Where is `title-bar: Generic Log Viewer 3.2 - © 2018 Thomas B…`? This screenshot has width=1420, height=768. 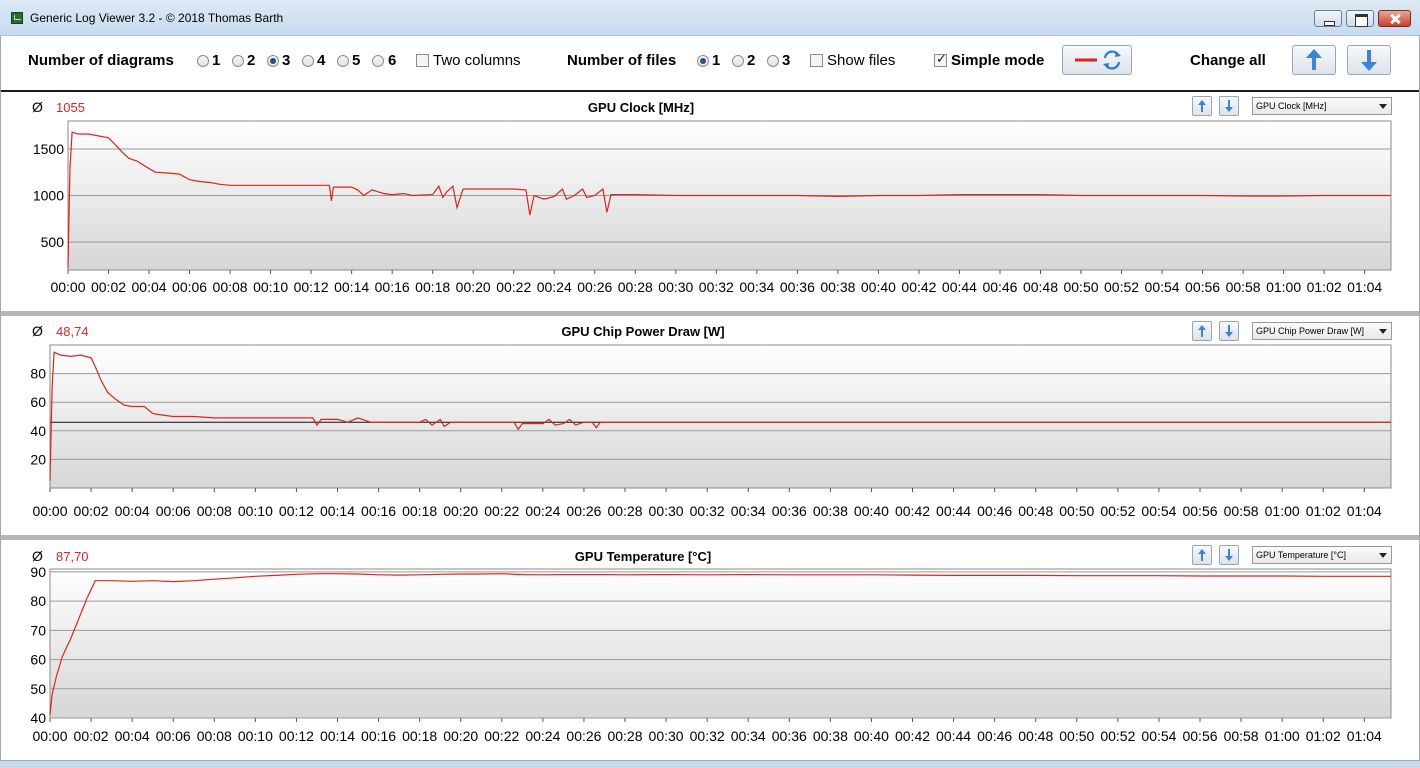
title-bar: Generic Log Viewer 3.2 - © 2018 Thomas B… is located at coordinates (710, 18).